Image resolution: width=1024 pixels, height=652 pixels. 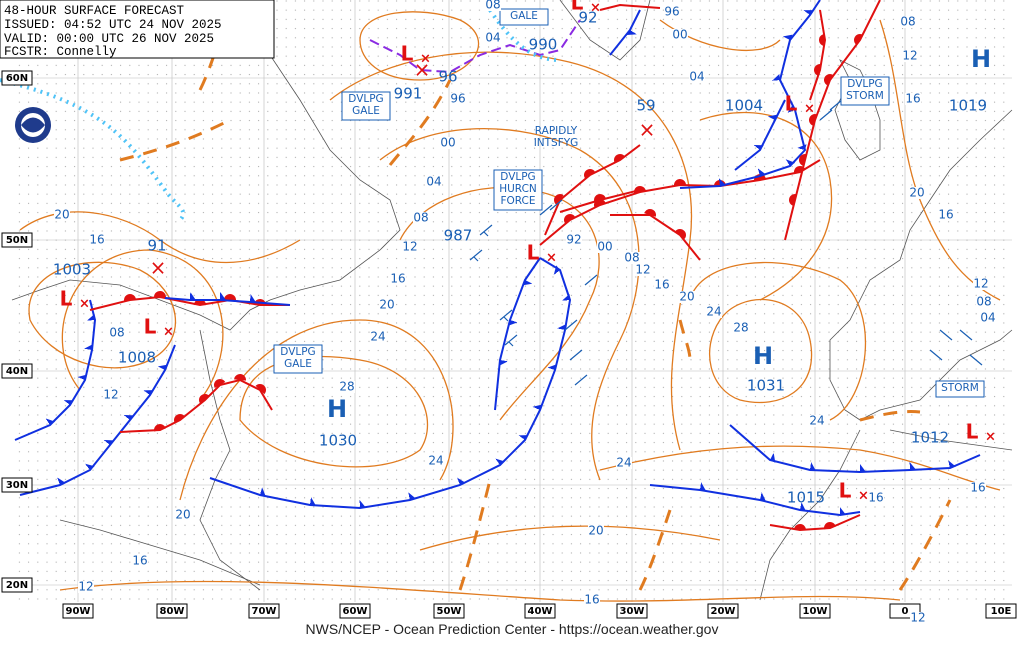 What do you see at coordinates (156, 246) in the screenshot?
I see `center-pressure: 91` at bounding box center [156, 246].